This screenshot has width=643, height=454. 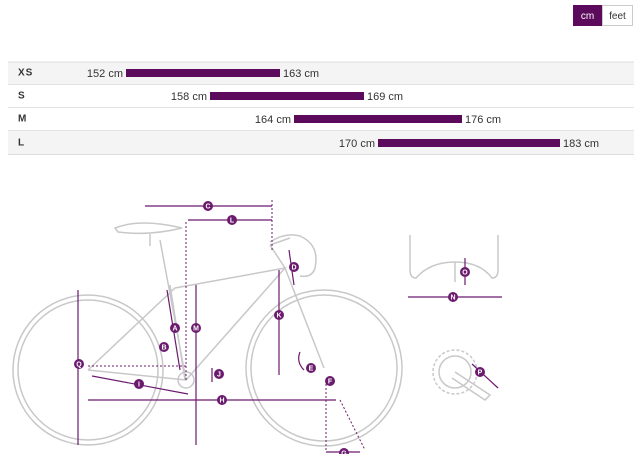 I want to click on dimension-label: Q, so click(x=79, y=364).